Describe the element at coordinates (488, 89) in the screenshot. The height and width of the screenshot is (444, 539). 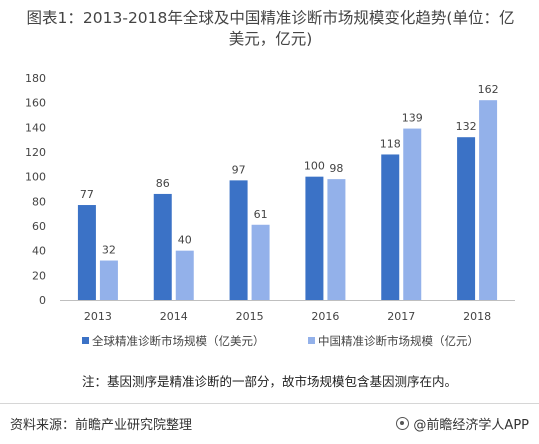
I see `data-label: 162` at that location.